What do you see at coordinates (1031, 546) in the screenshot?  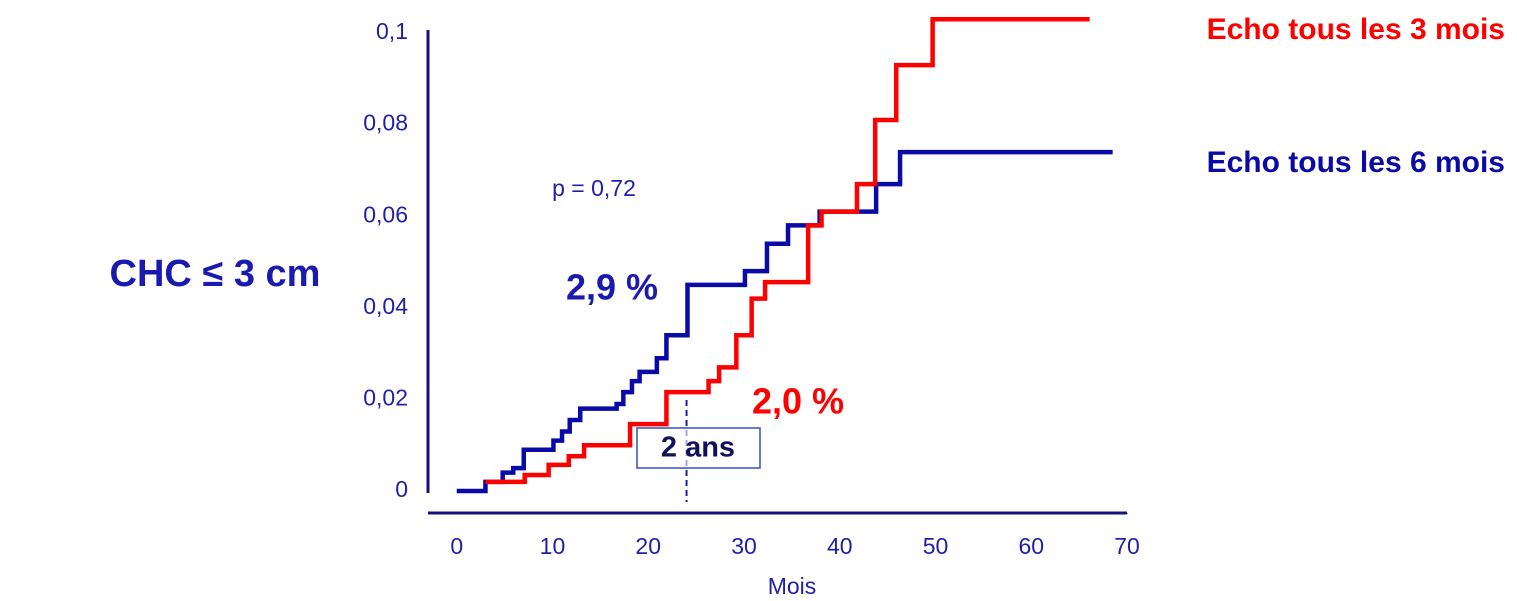 I see `x-tick-label: 60` at bounding box center [1031, 546].